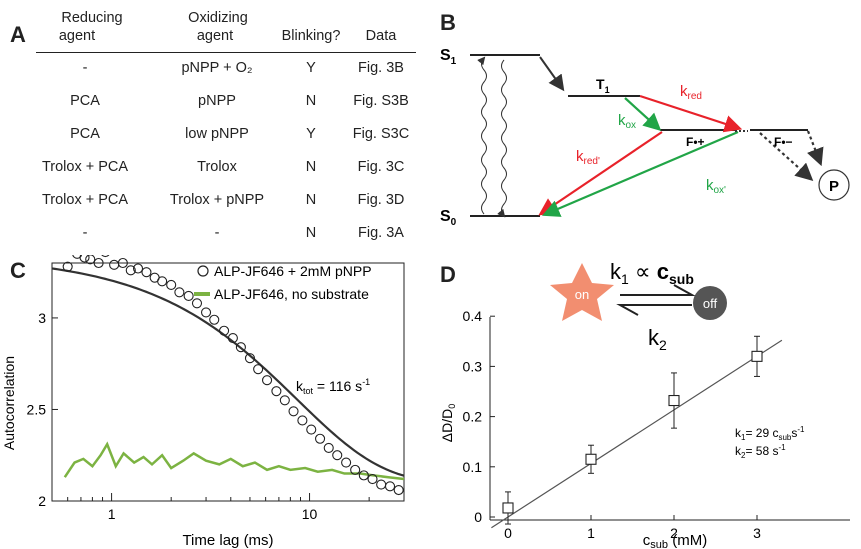  I want to click on legend-label-no-substrate: ALP-JF646, no substrate, so click(291, 294).